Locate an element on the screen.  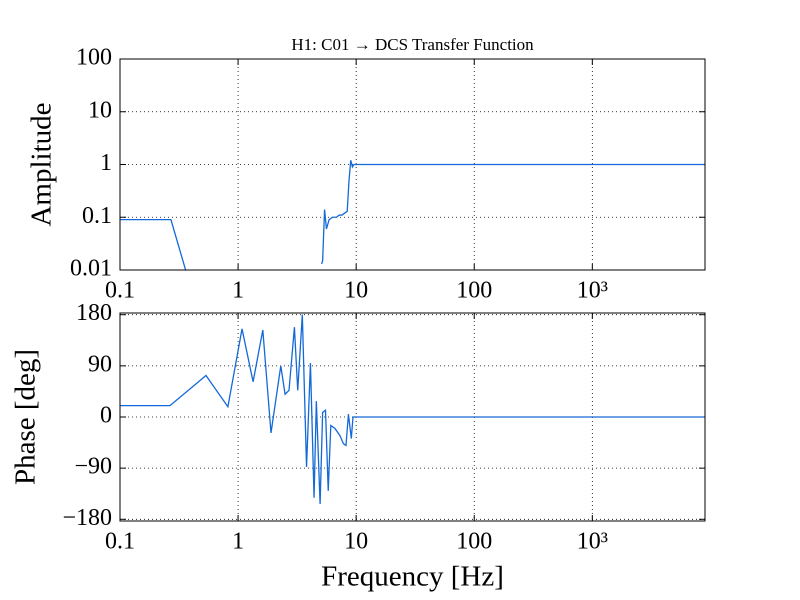
y-tick-label: 180 is located at coordinates (94, 313).